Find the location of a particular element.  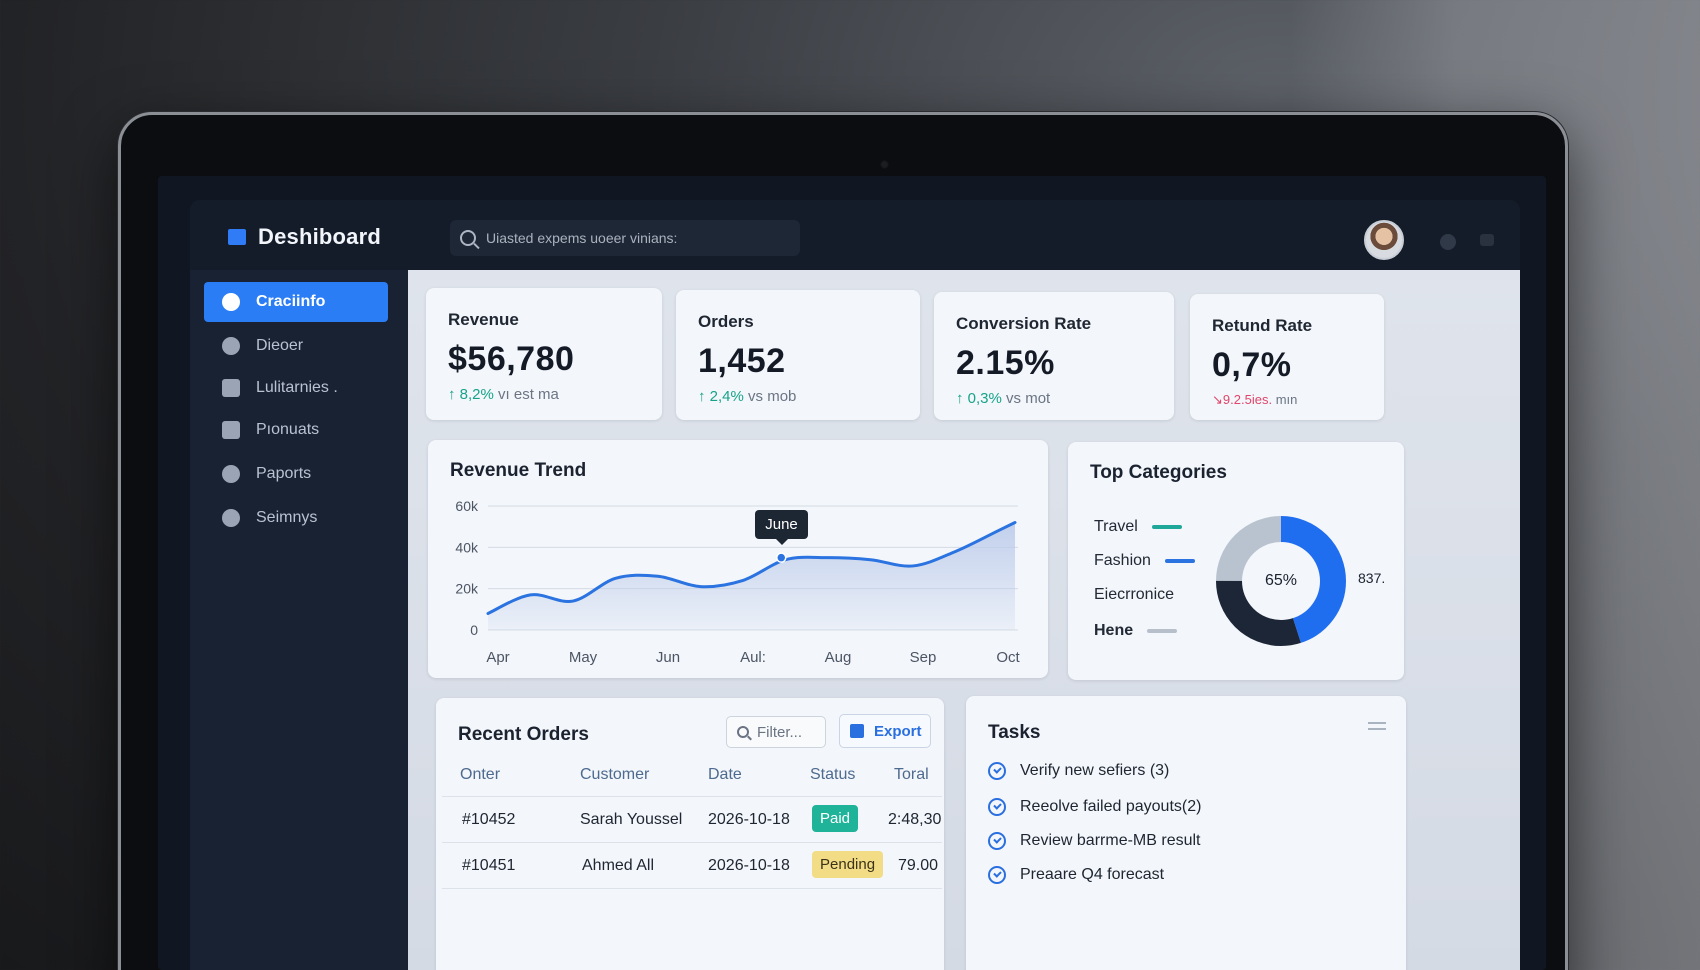

kpi-card-orders: Orders 1,452 ↑ 2,4% vs mob is located at coordinates (798, 355).